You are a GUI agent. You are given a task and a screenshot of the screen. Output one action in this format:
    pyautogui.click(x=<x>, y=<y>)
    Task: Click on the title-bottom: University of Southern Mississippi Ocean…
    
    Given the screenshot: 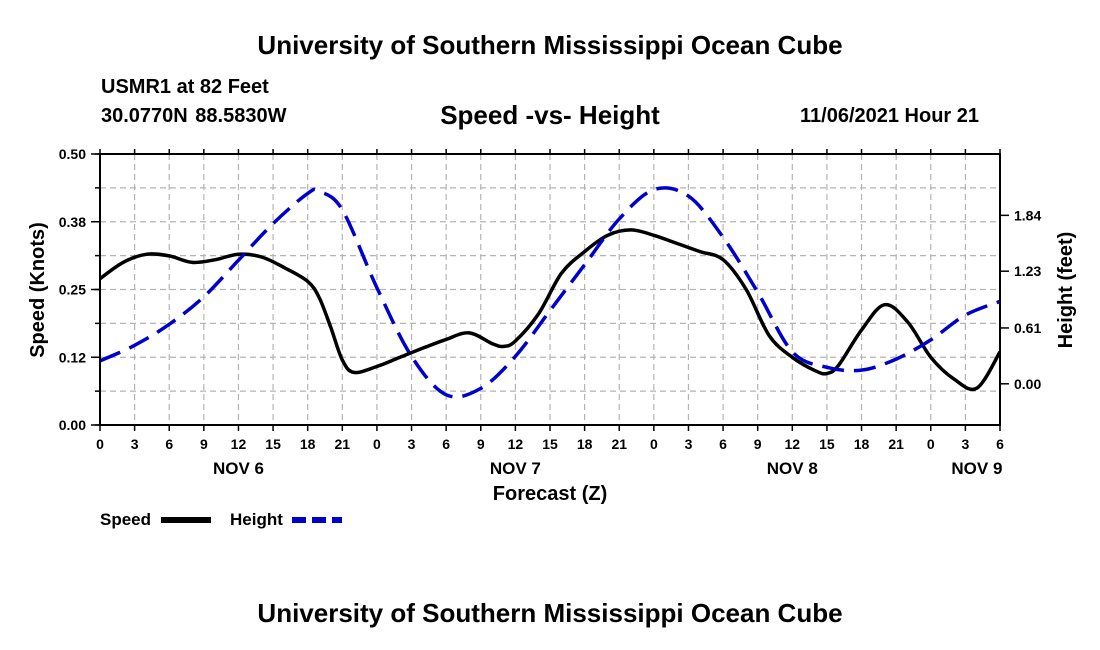 What is the action you would take?
    pyautogui.click(x=550, y=613)
    